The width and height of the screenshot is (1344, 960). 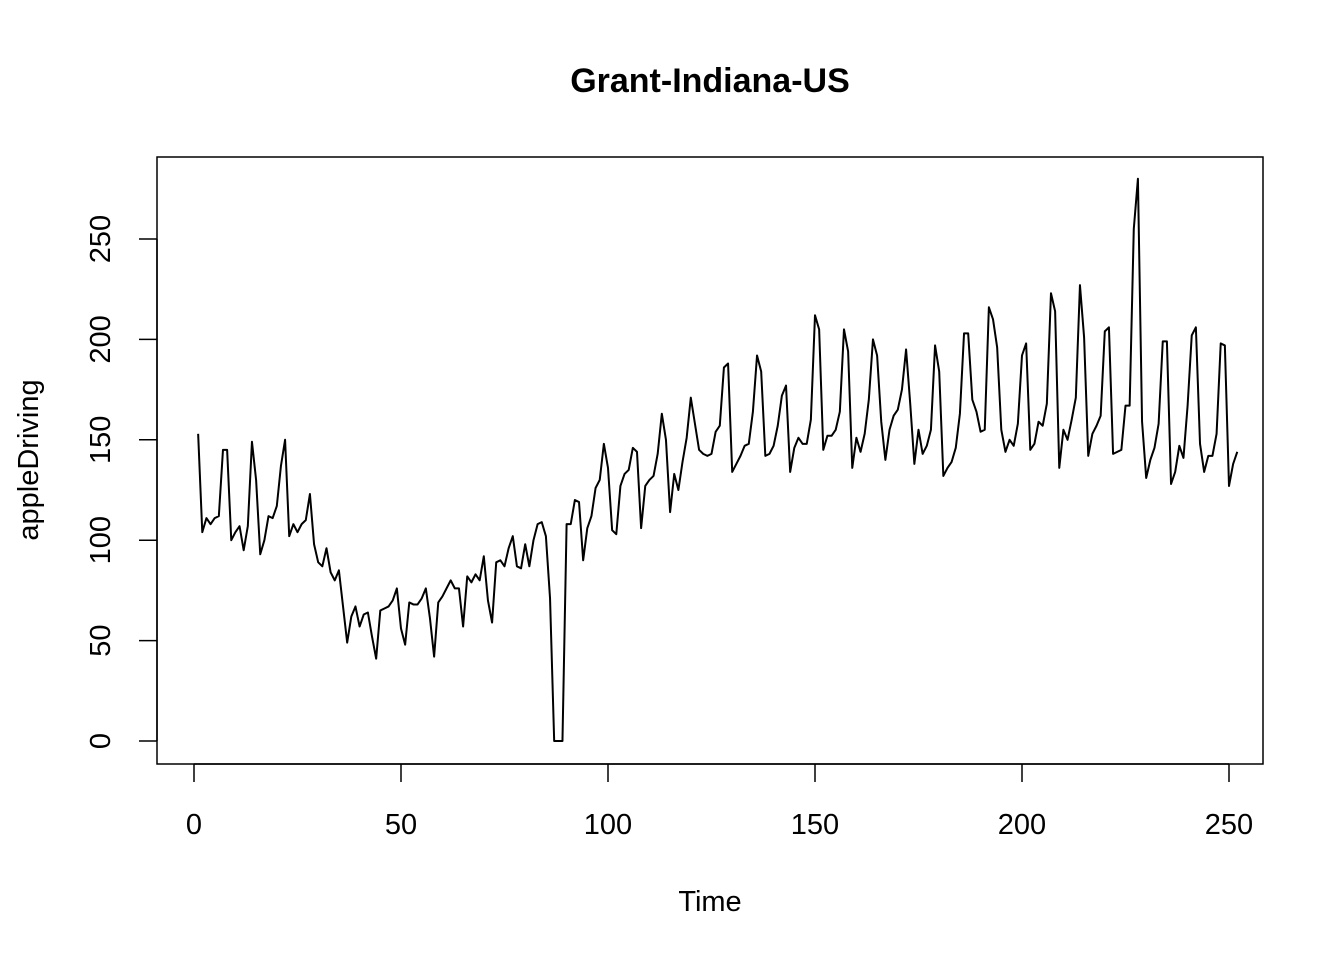 I want to click on y-axis-label: appleDriving, so click(x=29, y=459).